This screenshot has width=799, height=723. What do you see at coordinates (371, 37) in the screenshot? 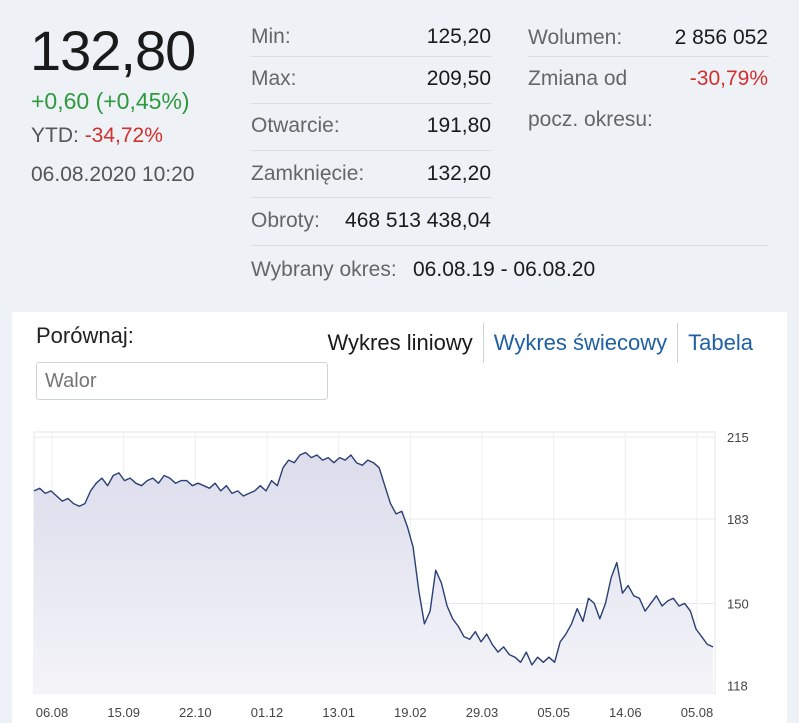
I see `stat-min: Min: 125,20` at bounding box center [371, 37].